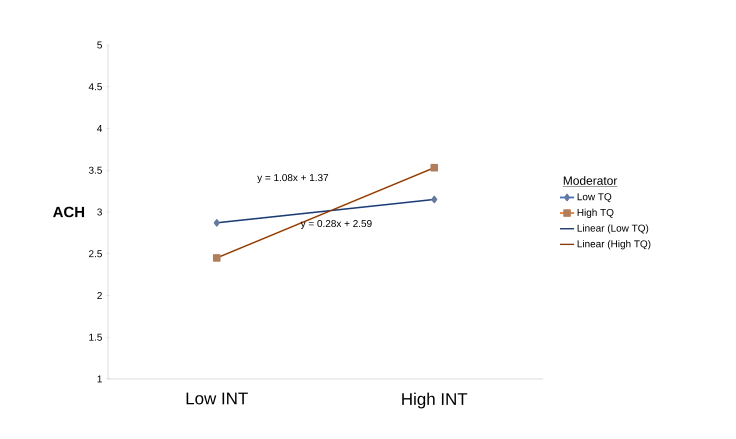  I want to click on legend-label: High TQ, so click(596, 213).